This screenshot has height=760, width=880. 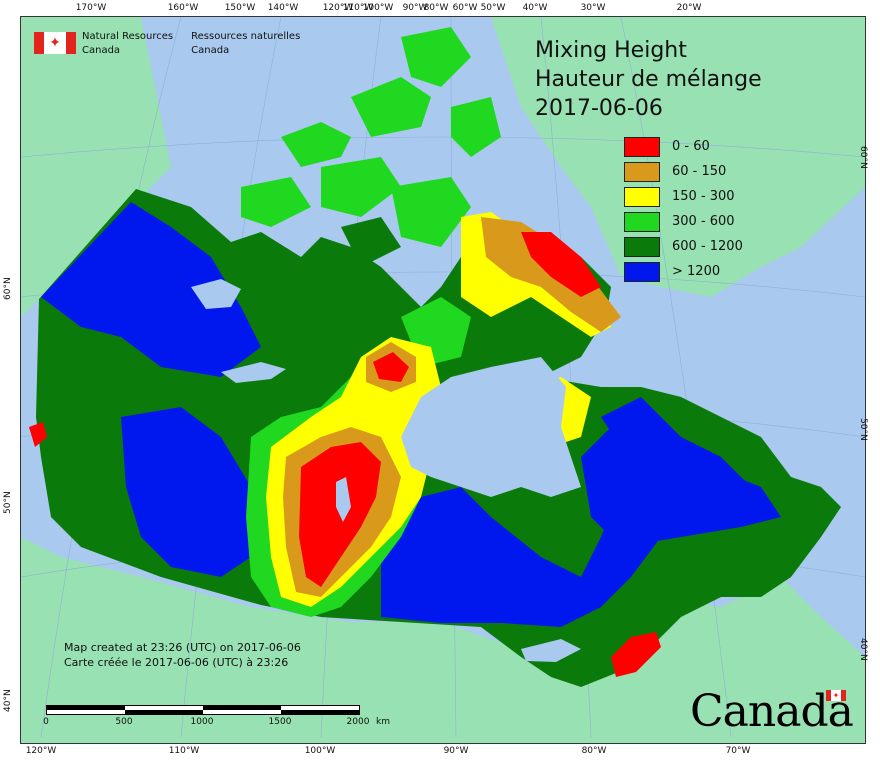 I want to click on tick-bottom-5: 70°W, so click(x=738, y=751).